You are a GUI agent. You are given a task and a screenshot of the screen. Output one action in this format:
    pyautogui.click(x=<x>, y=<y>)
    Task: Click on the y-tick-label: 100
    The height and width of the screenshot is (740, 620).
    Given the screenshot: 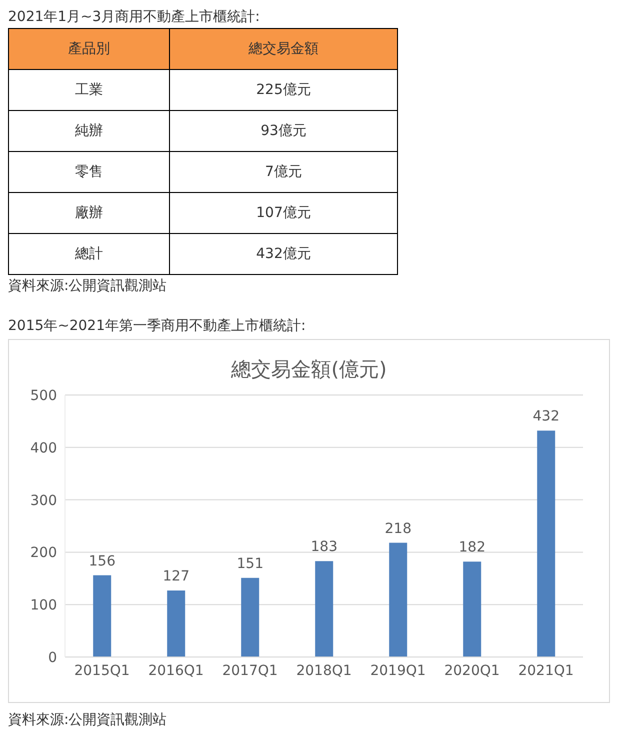 What is the action you would take?
    pyautogui.click(x=43, y=606)
    